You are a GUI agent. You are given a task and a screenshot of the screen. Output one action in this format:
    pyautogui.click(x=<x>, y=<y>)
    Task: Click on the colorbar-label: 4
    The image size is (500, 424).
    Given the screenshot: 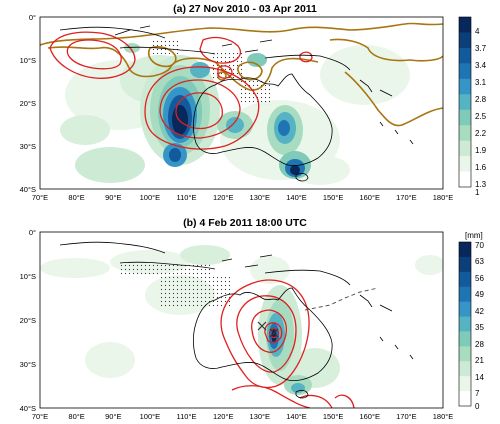 What is the action you would take?
    pyautogui.click(x=477, y=31)
    